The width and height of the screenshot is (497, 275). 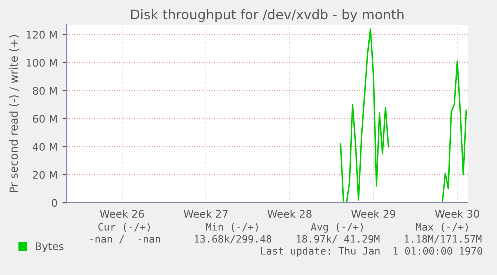 I want to click on text: Cur (-/+), so click(x=124, y=227).